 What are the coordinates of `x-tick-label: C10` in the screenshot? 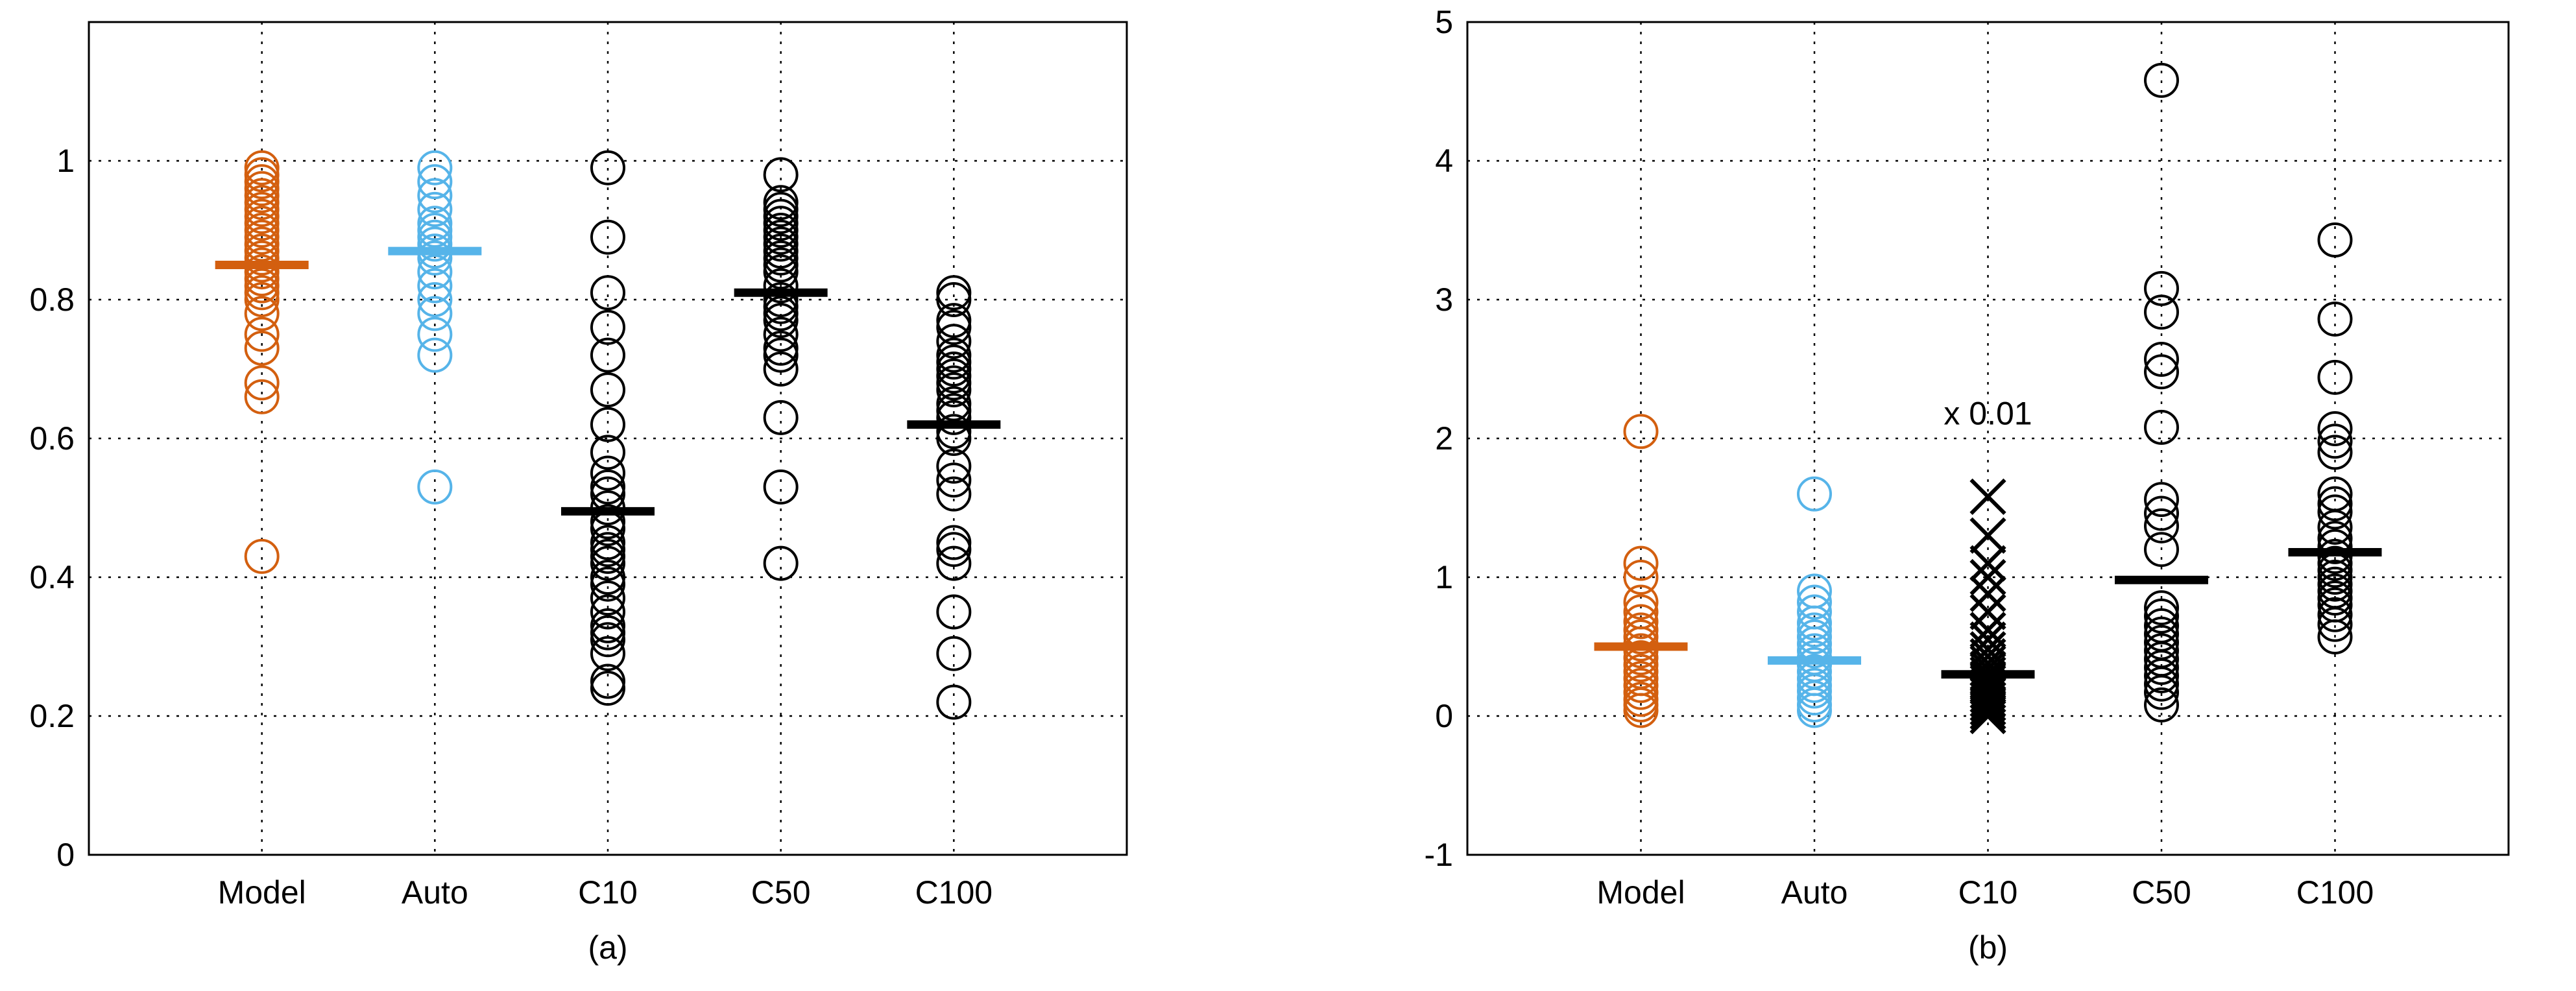 It's located at (1988, 892).